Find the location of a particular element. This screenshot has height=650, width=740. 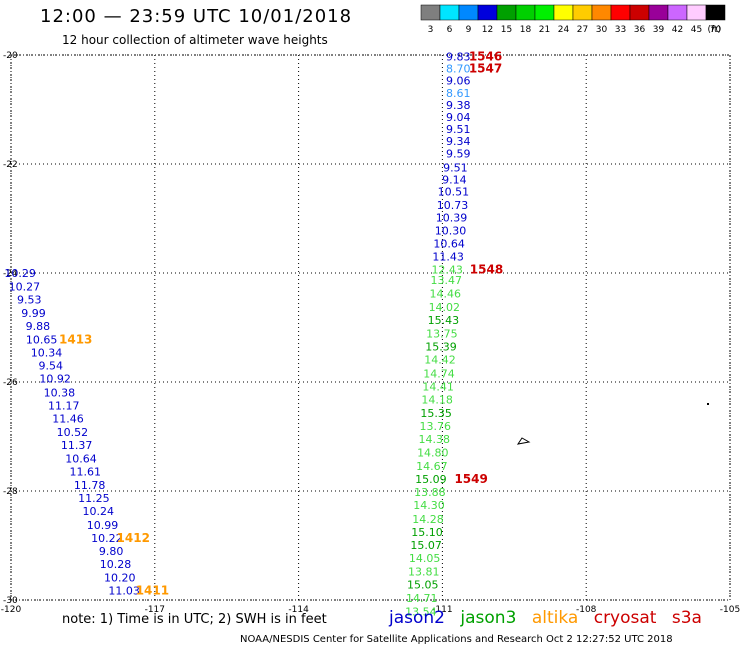

colorbar-label: 42 is located at coordinates (677, 30).